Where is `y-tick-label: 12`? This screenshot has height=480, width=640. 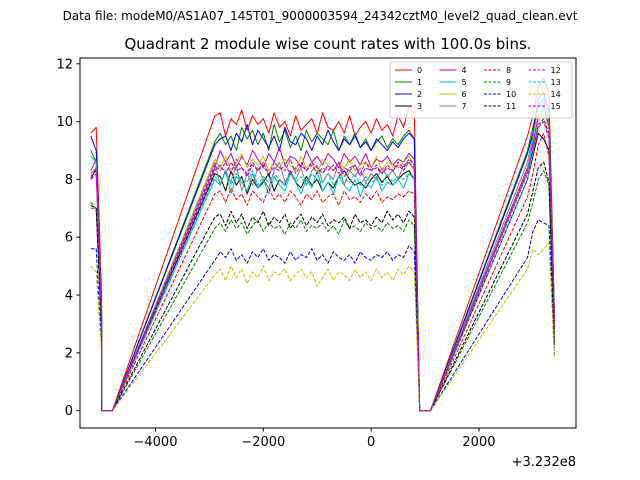
y-tick-label: 12 is located at coordinates (64, 64).